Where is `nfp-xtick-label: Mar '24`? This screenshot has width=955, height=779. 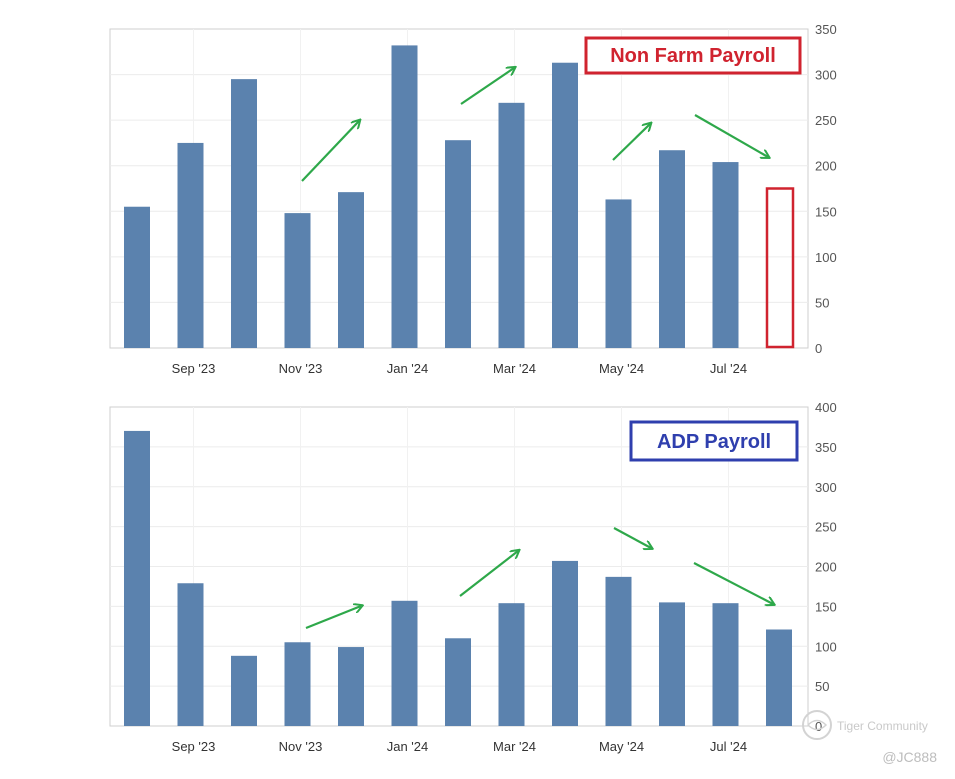 nfp-xtick-label: Mar '24 is located at coordinates (514, 368).